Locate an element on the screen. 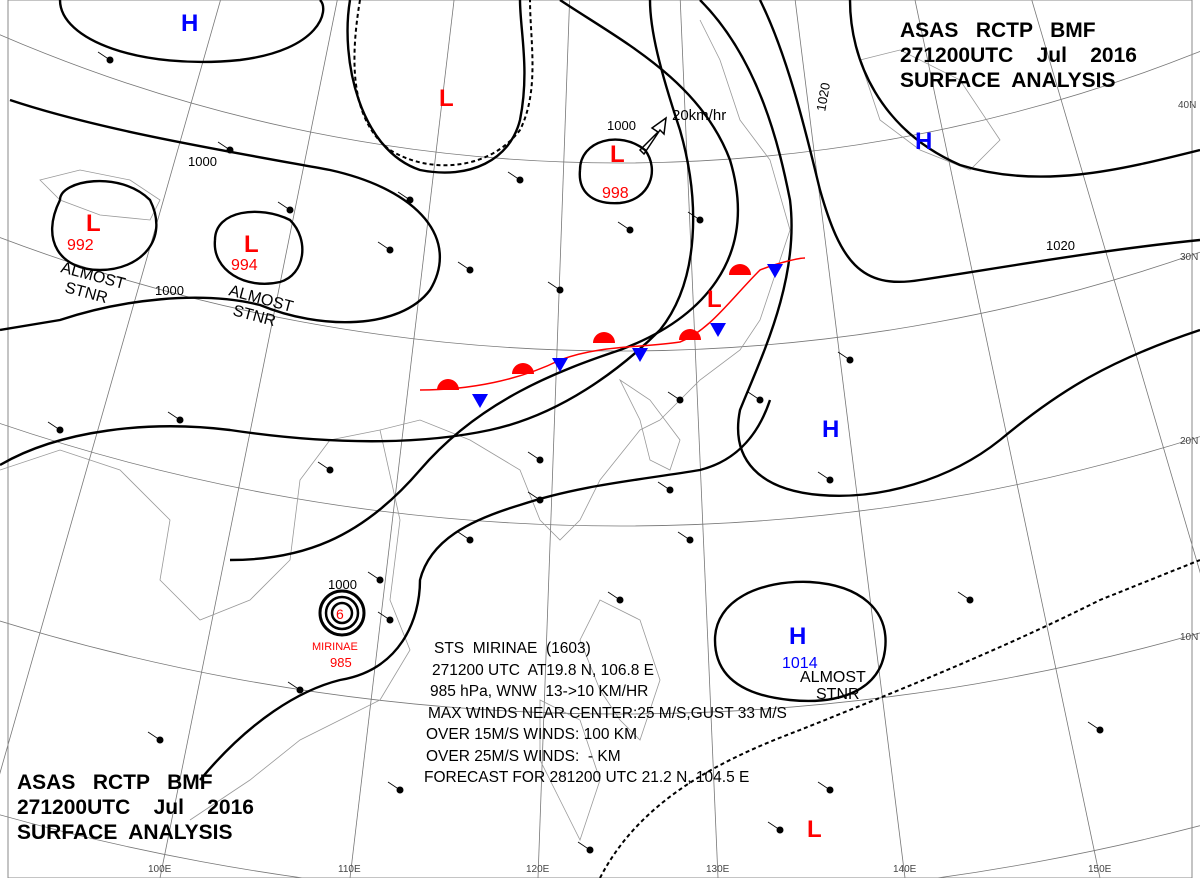 This screenshot has height=878, width=1200. dashed-isobar is located at coordinates (443, 83).